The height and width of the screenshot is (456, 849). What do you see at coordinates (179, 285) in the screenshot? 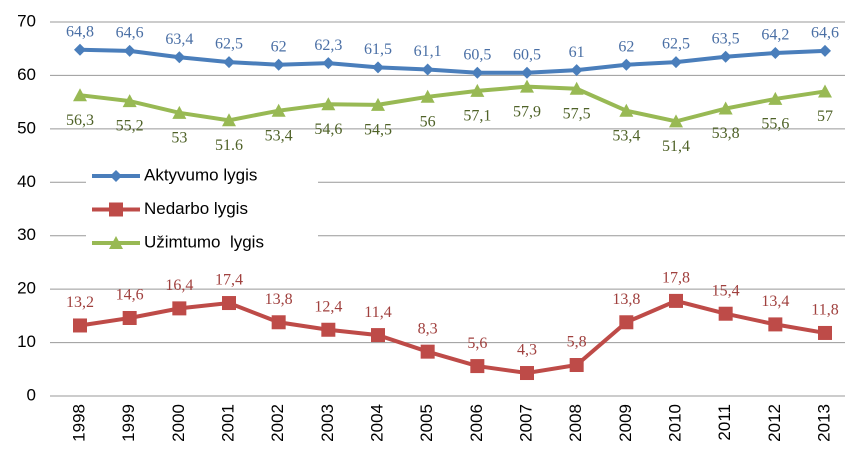
I see `data-label: 16,4` at bounding box center [179, 285].